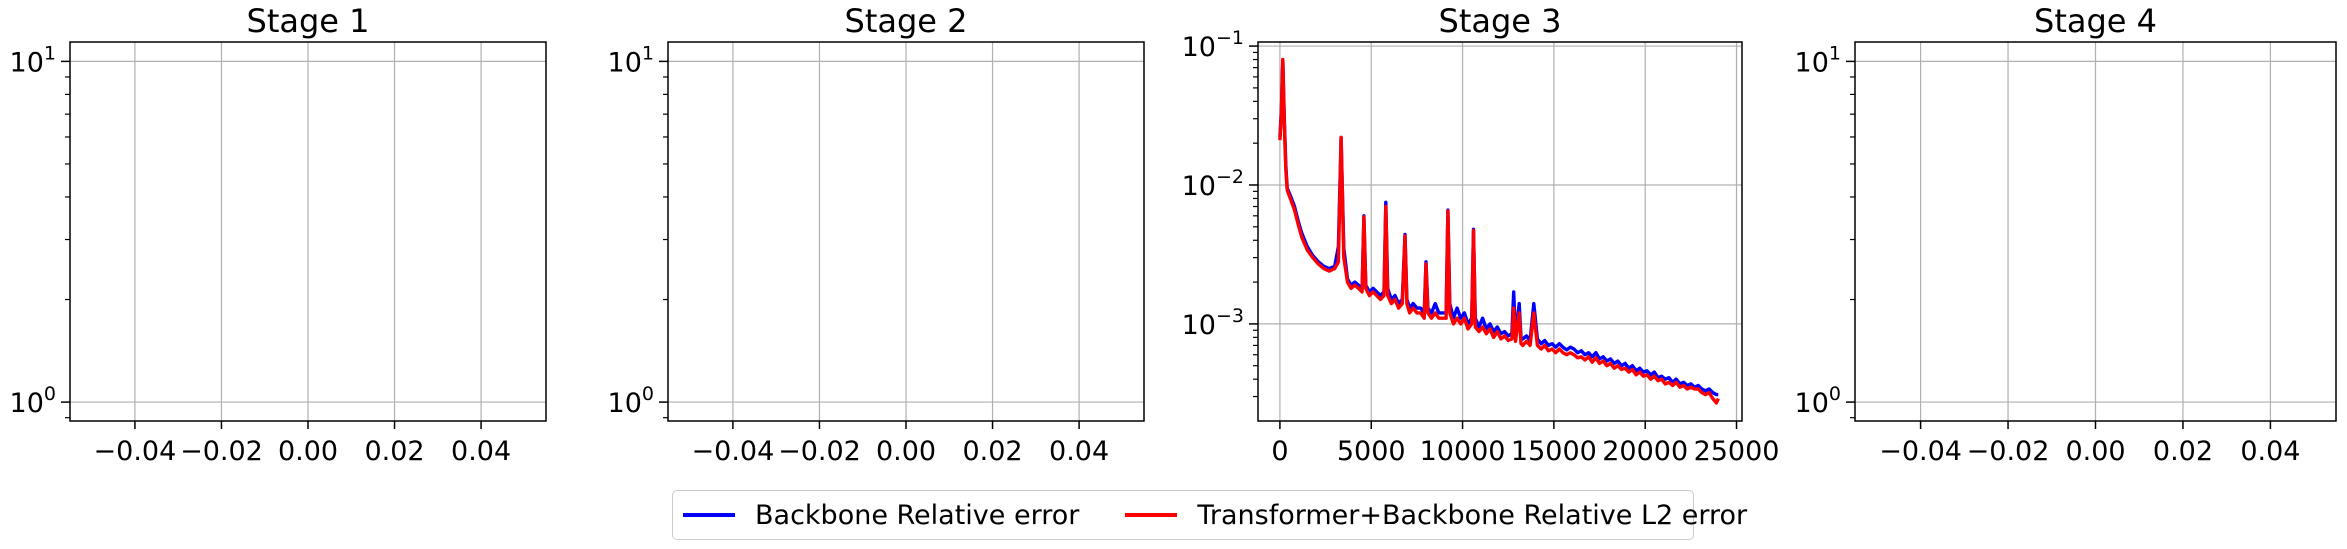  What do you see at coordinates (1213, 323) in the screenshot?
I see `y-tick-label: 10⁻³` at bounding box center [1213, 323].